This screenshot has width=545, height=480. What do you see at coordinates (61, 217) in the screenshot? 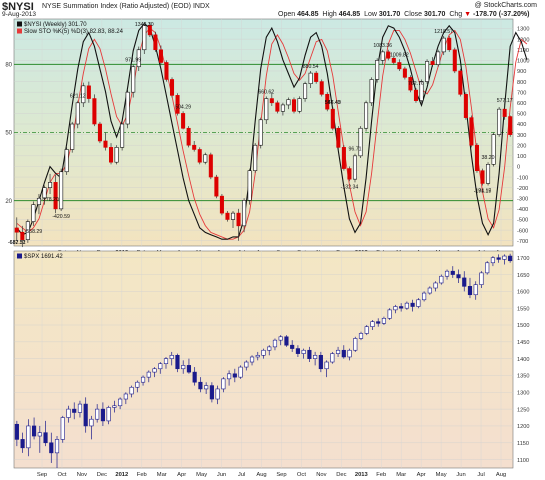
I see `annotation-label: -420.59` at bounding box center [61, 217].